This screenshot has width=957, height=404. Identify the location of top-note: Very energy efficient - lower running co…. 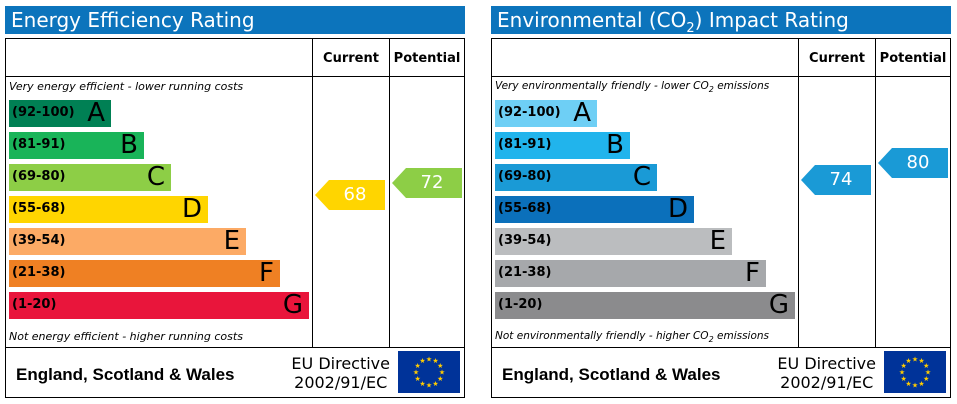
(126, 86).